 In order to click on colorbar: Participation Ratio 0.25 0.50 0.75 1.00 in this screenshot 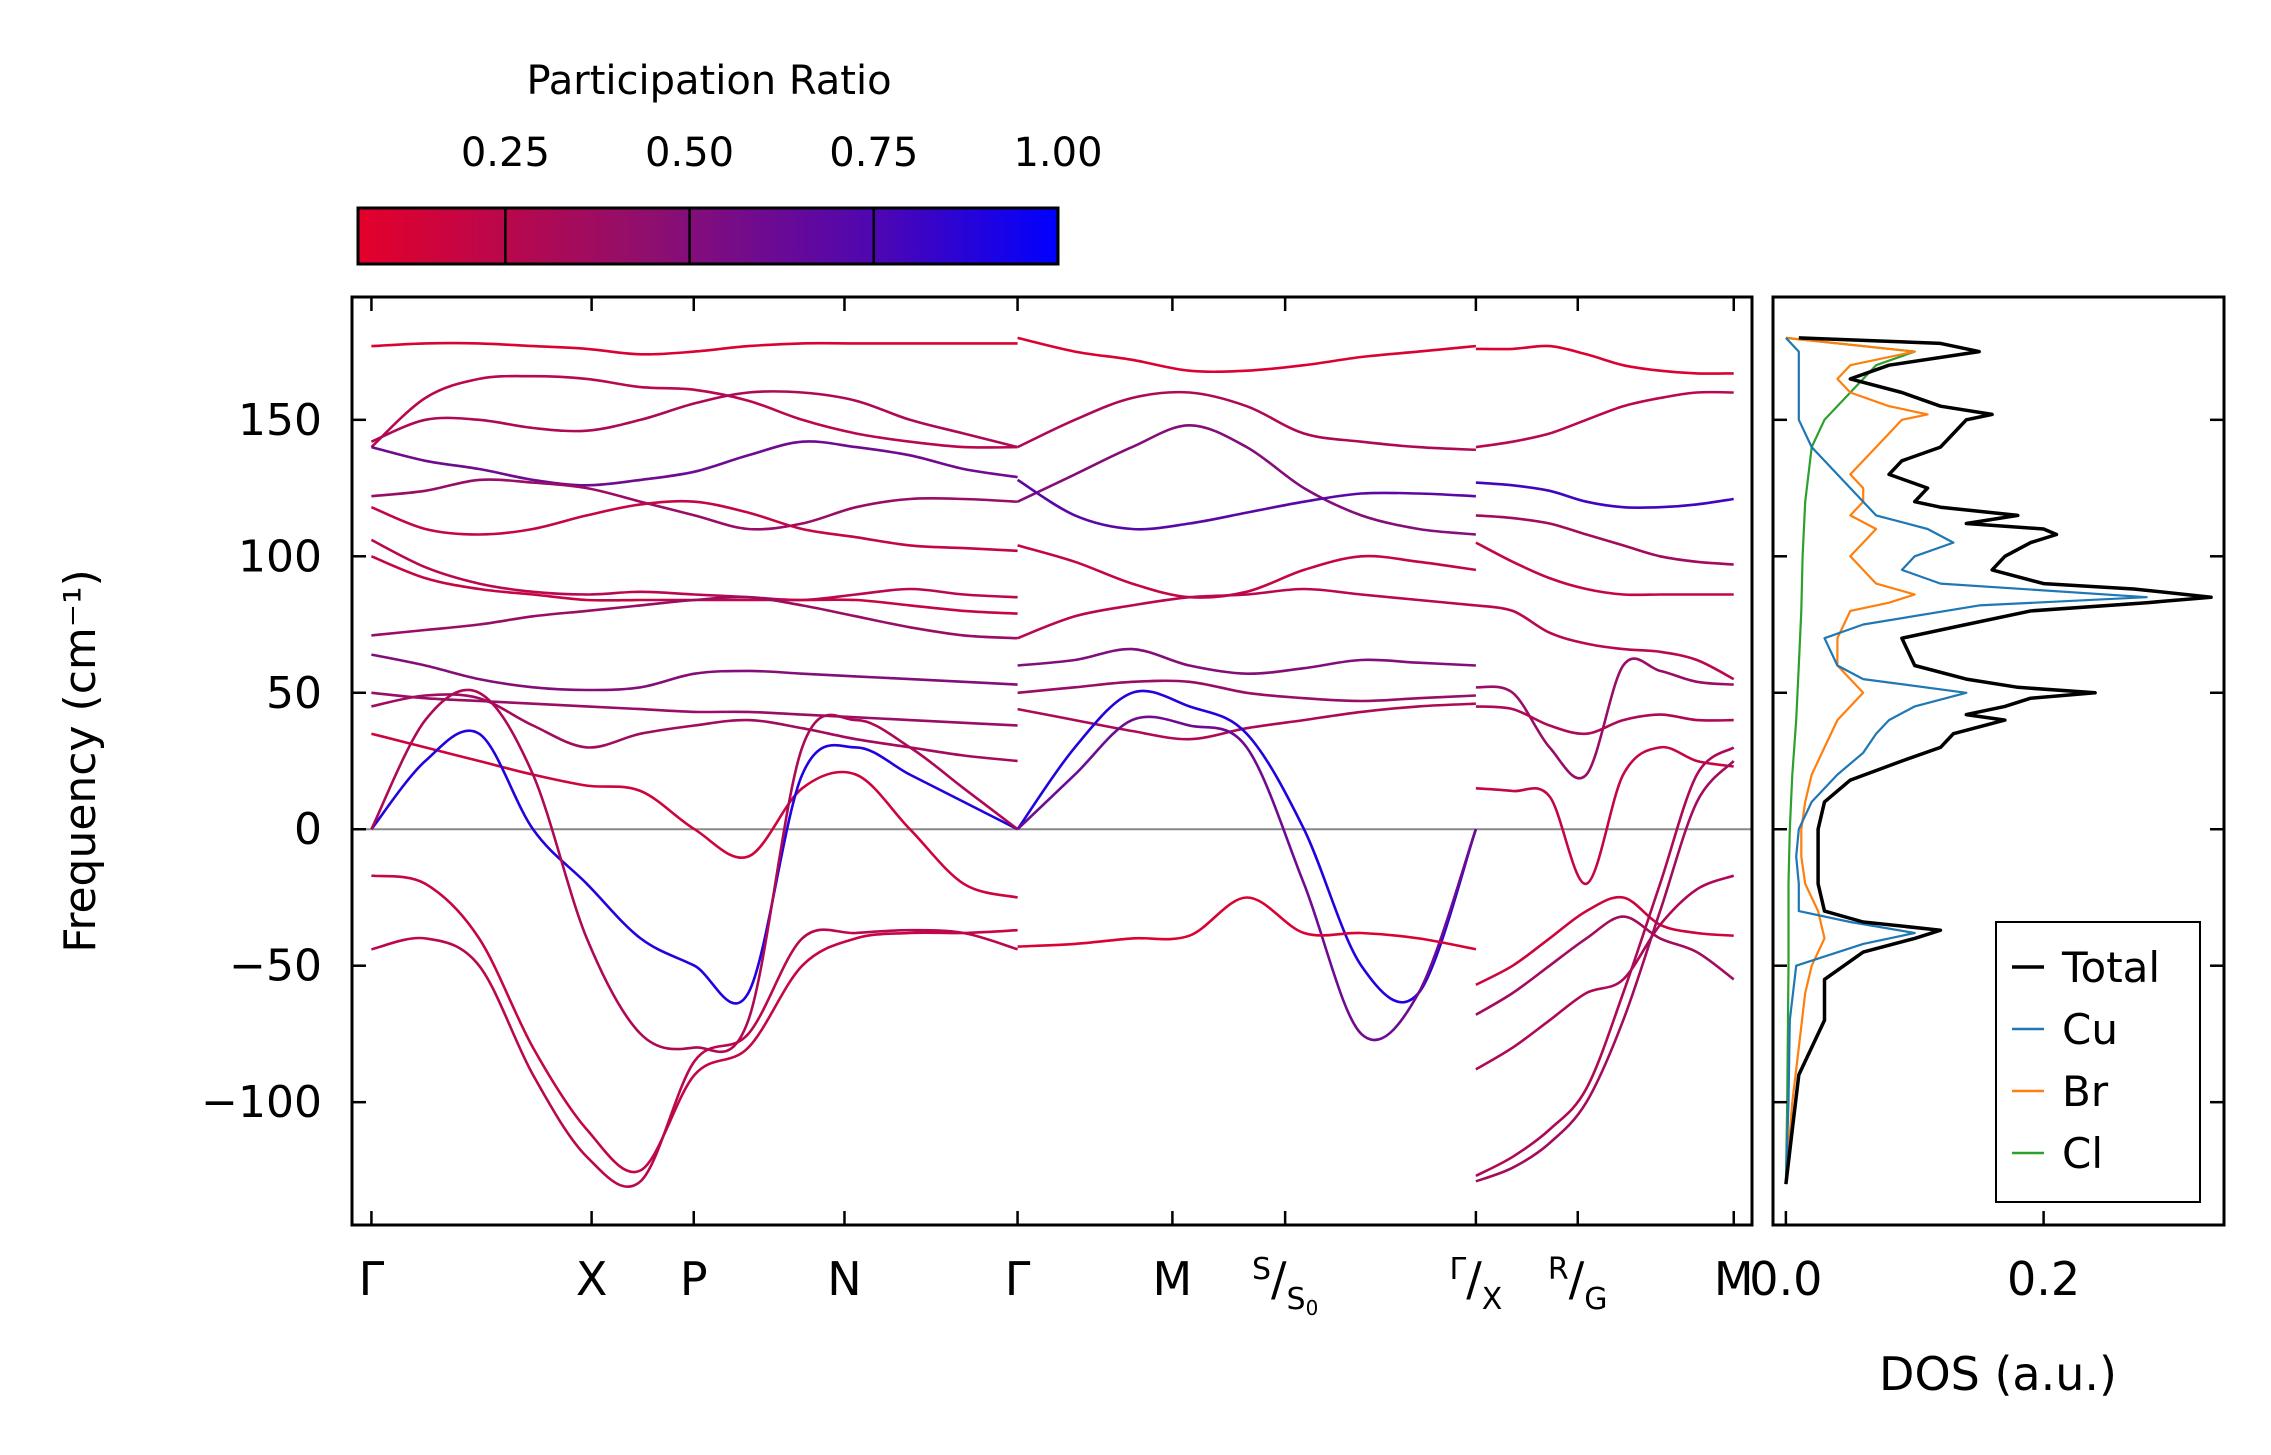, I will do `click(729, 162)`.